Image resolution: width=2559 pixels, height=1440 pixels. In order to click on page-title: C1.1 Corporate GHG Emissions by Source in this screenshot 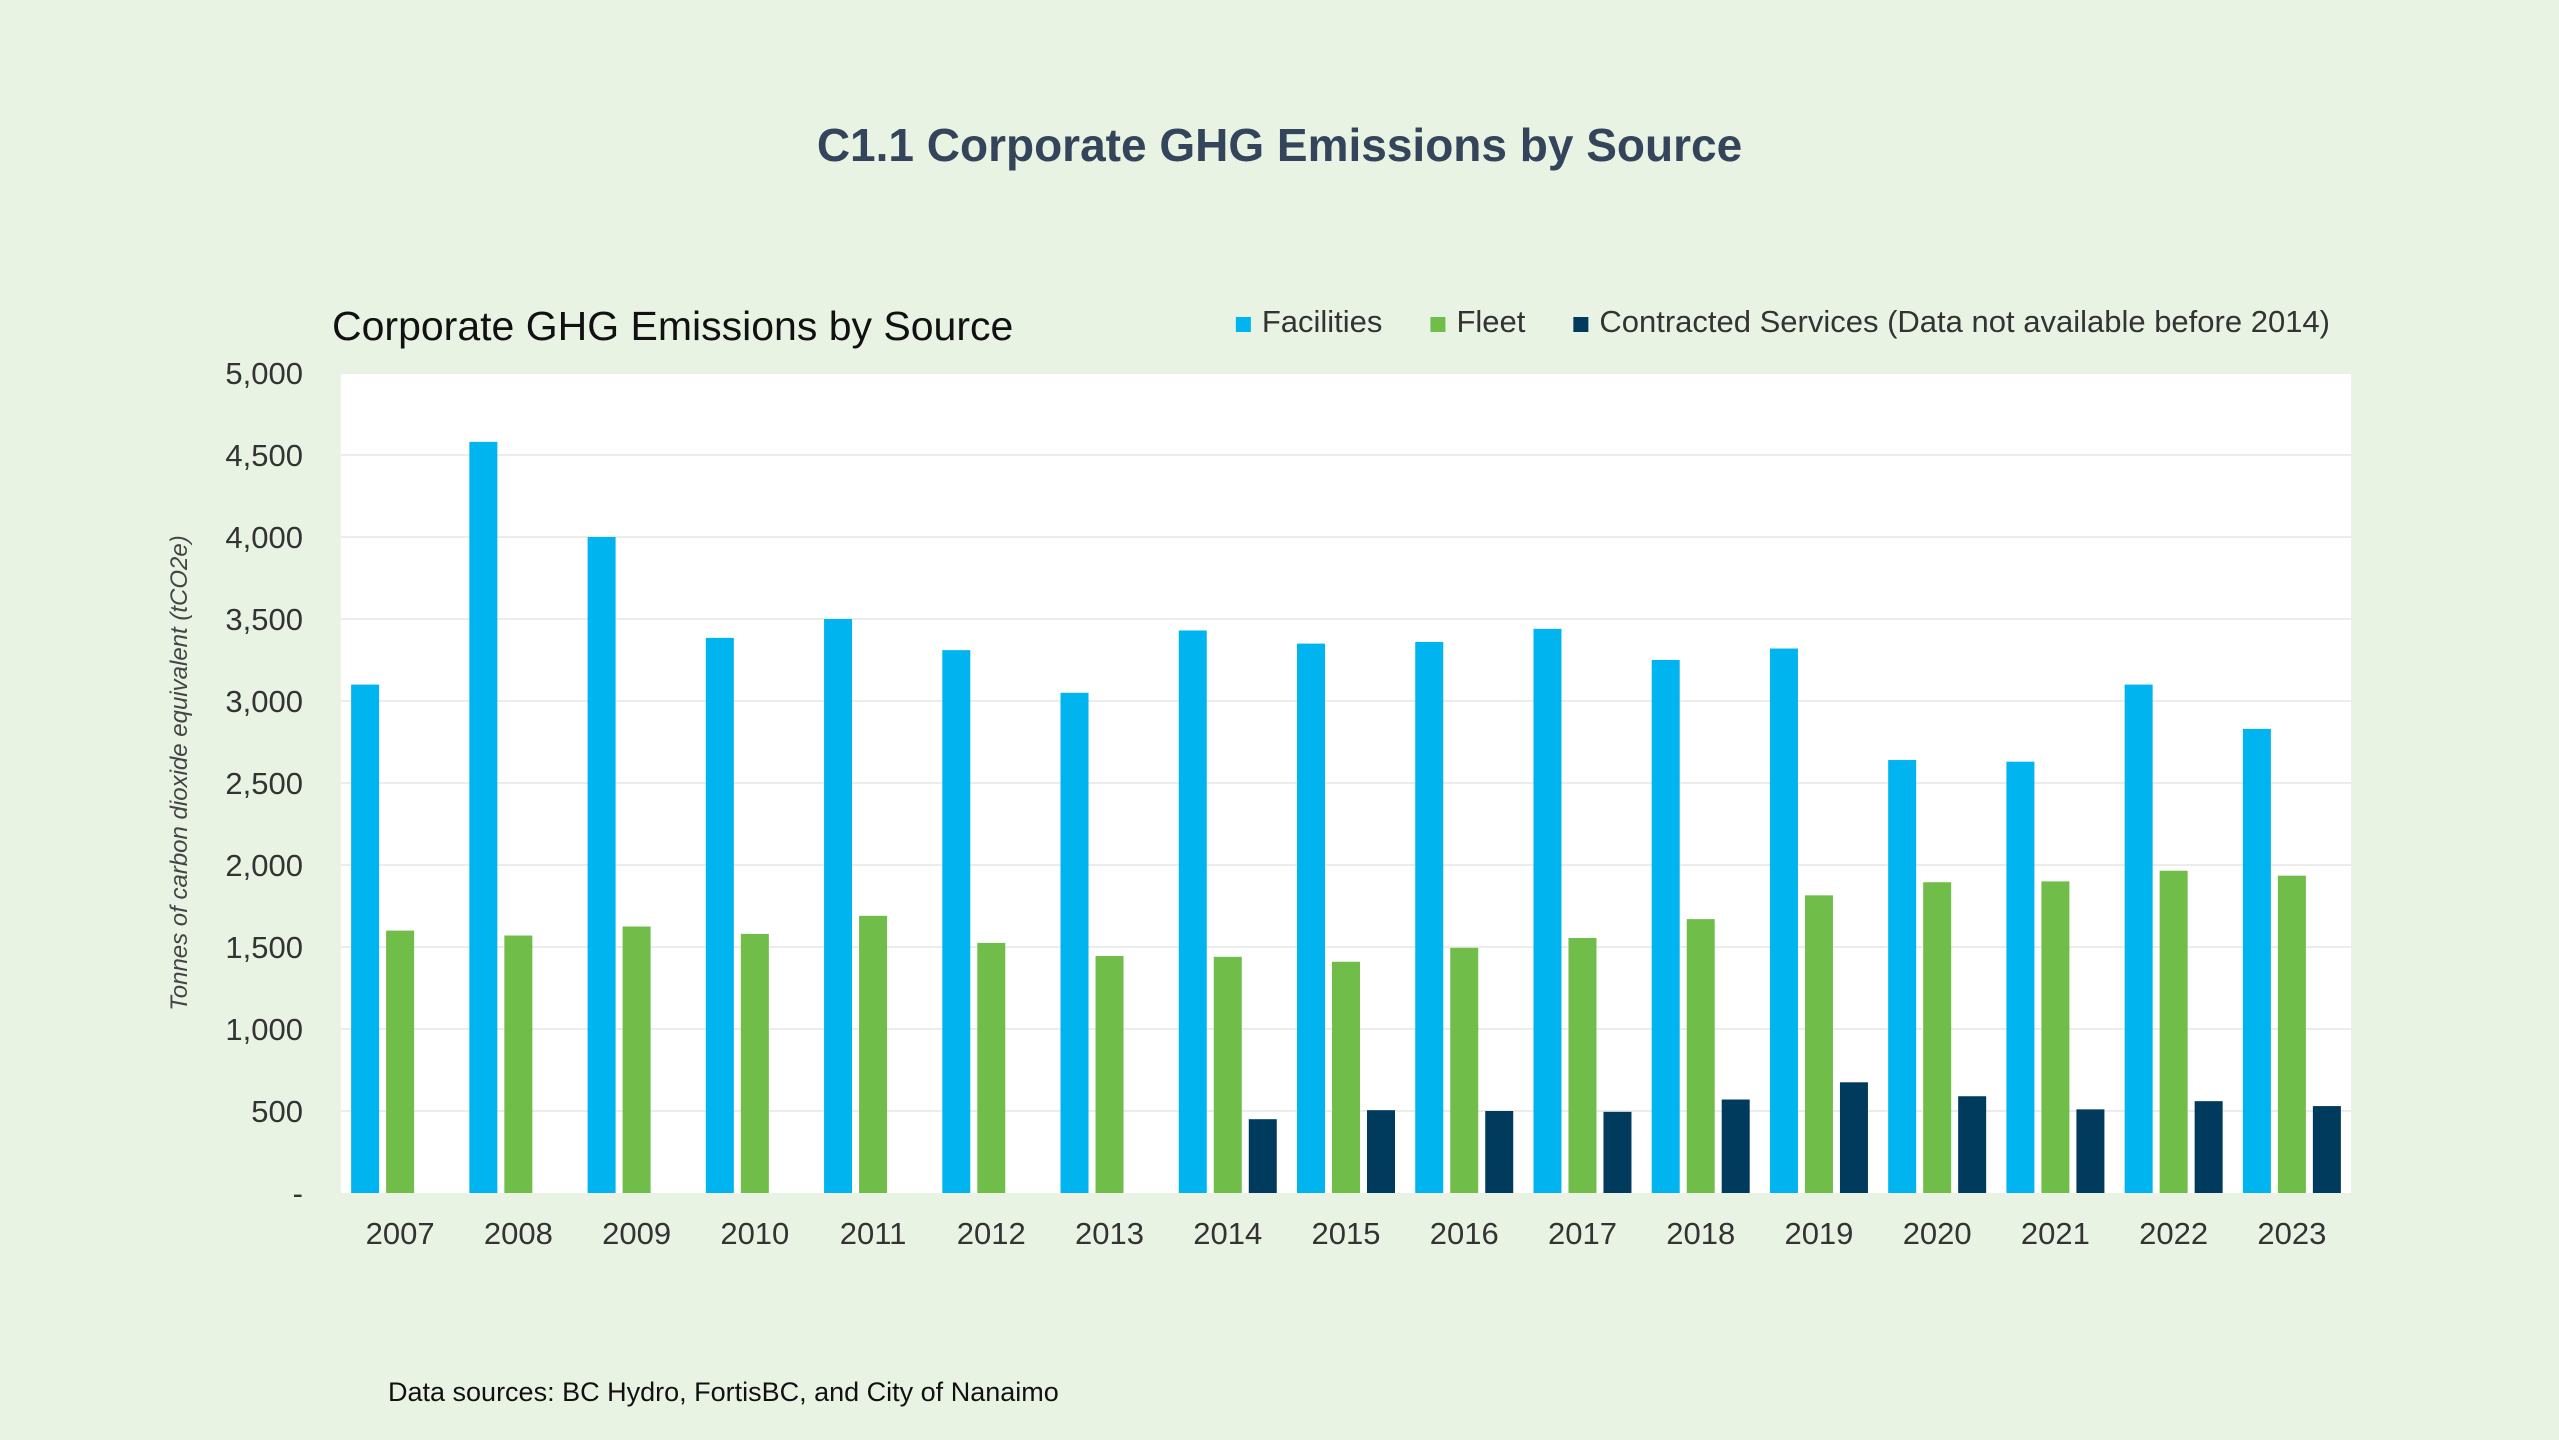, I will do `click(1279, 145)`.